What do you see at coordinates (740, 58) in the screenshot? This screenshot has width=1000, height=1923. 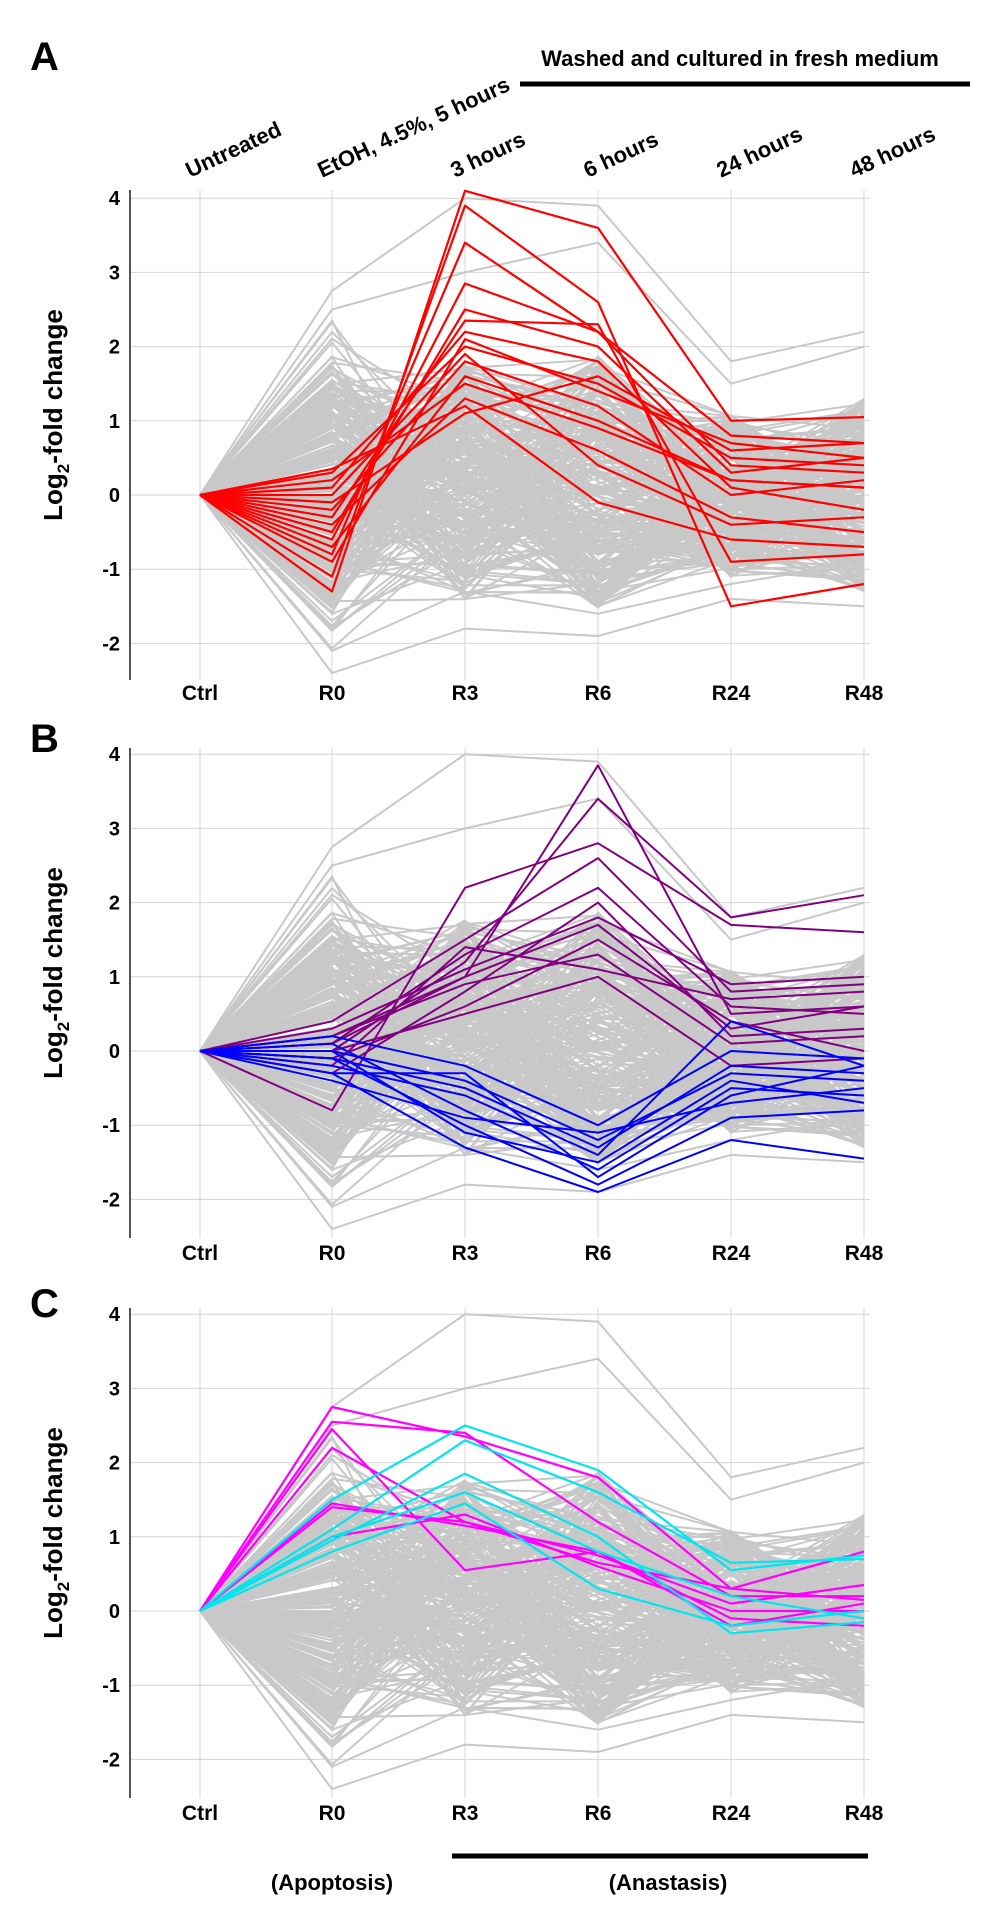 I see `washed-label: Washed and cultured in fresh medium` at bounding box center [740, 58].